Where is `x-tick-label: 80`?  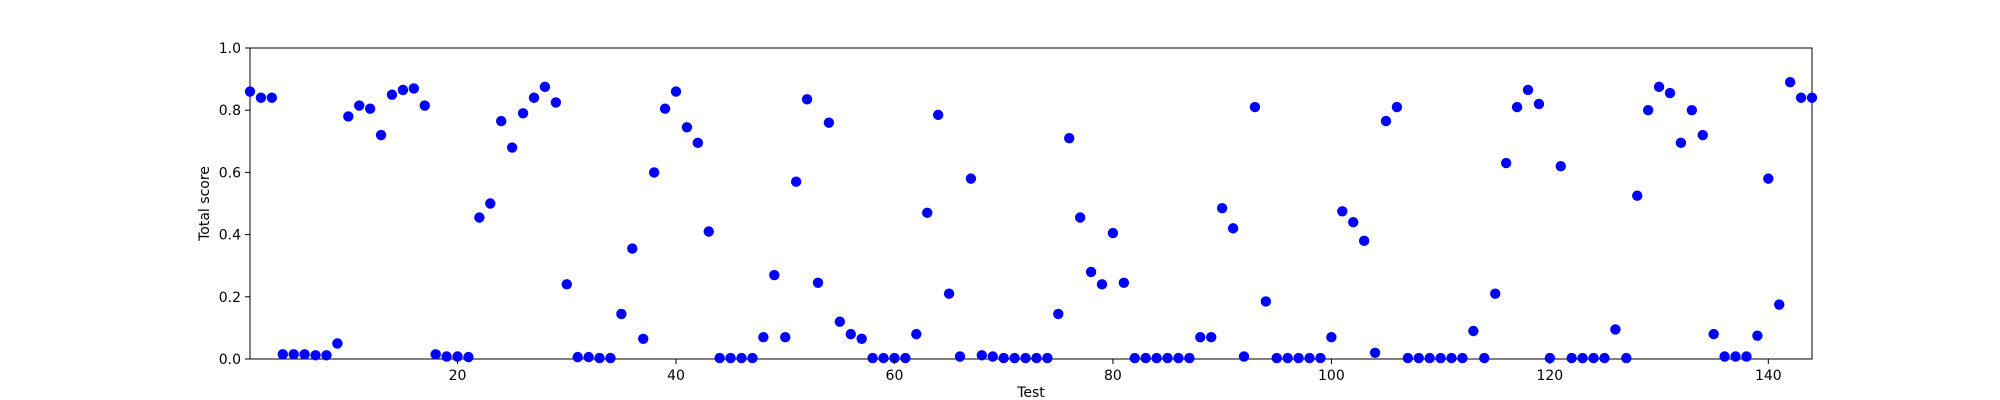 x-tick-label: 80 is located at coordinates (1113, 376).